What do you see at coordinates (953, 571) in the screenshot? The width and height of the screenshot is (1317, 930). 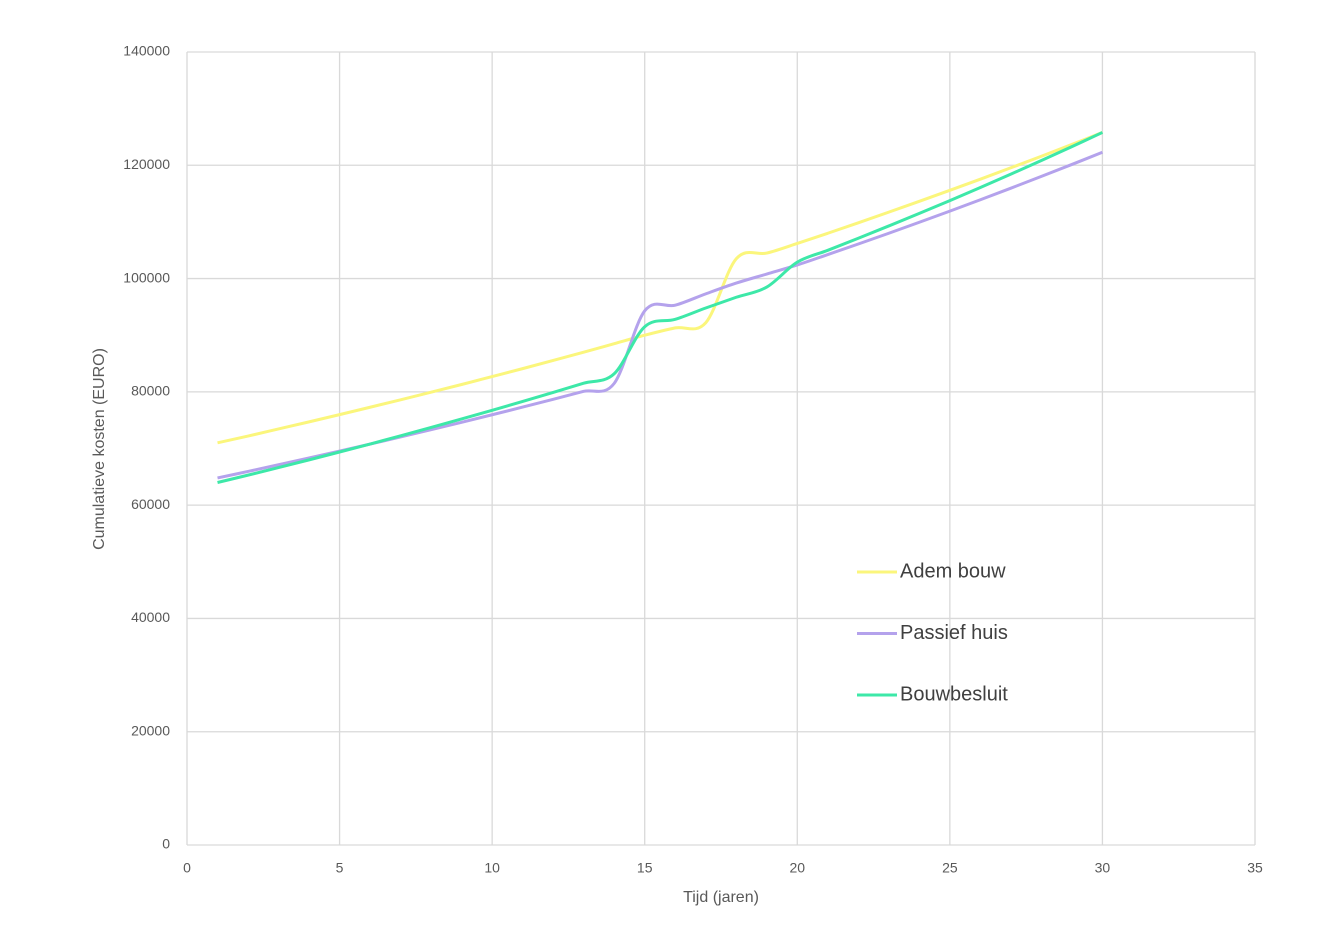 I see `legend-label: Adem bouw` at bounding box center [953, 571].